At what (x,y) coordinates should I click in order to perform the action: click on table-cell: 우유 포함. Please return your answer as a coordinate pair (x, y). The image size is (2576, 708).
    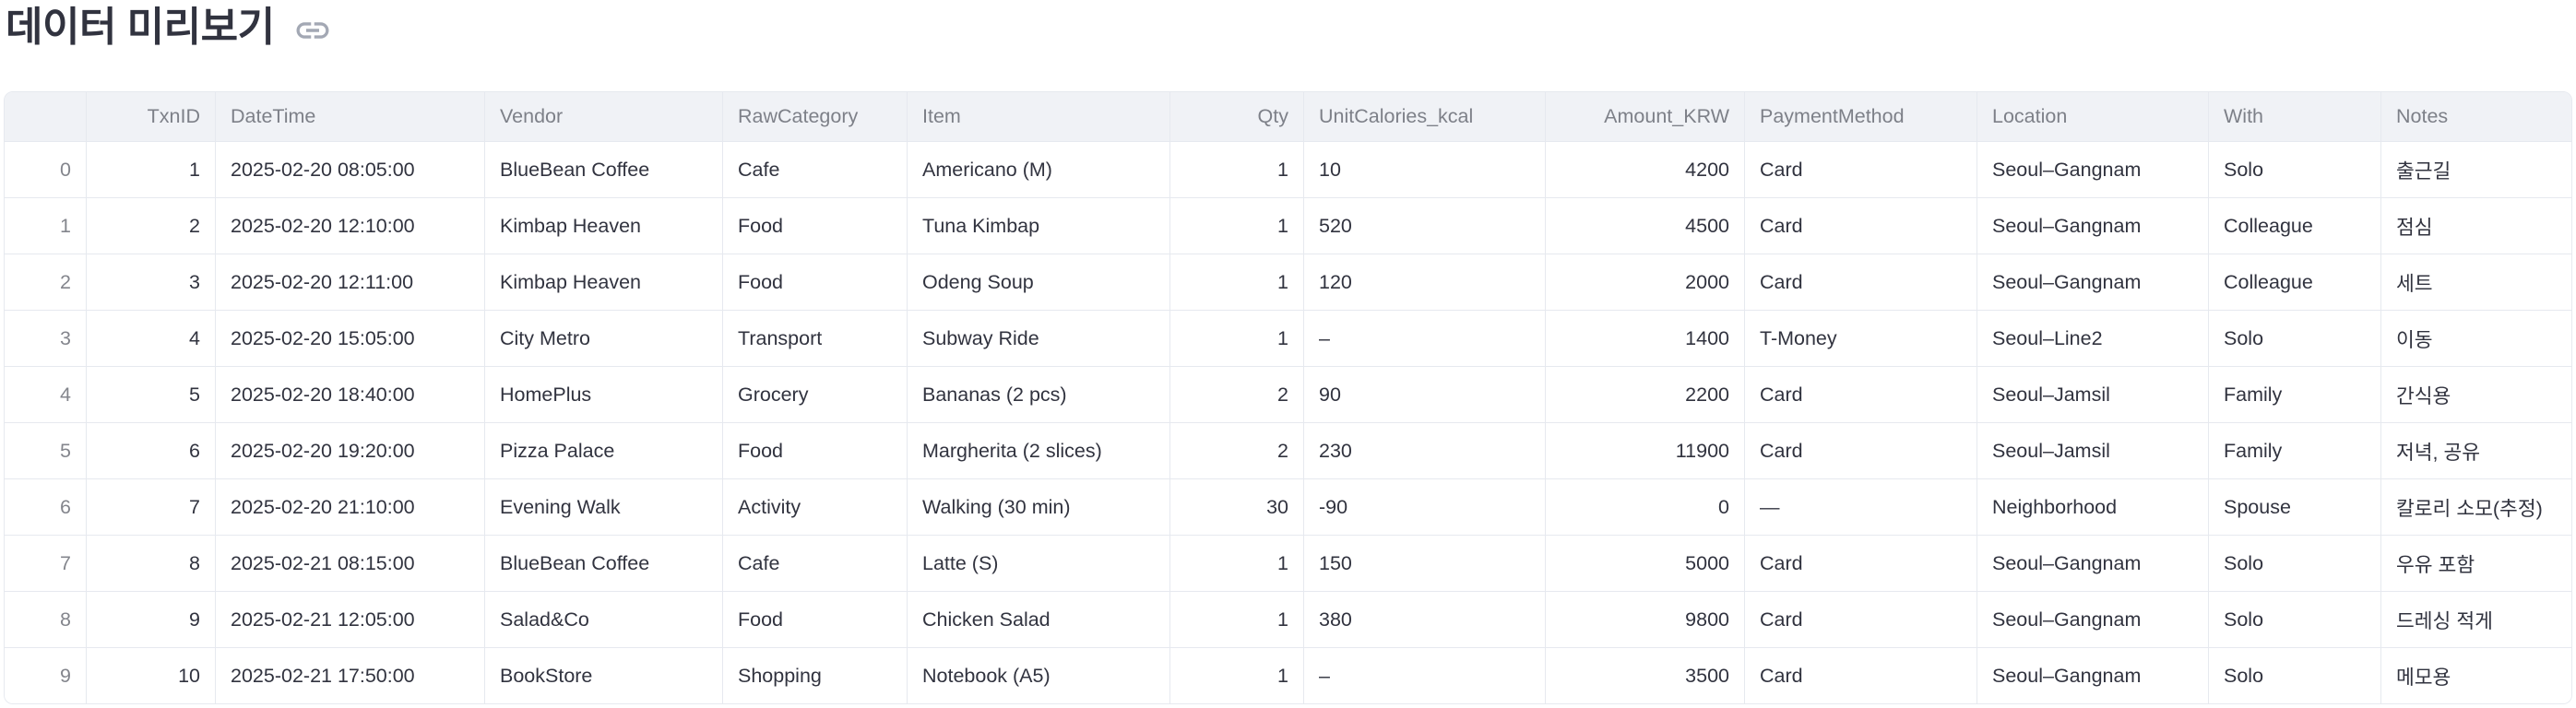
    Looking at the image, I should click on (2475, 563).